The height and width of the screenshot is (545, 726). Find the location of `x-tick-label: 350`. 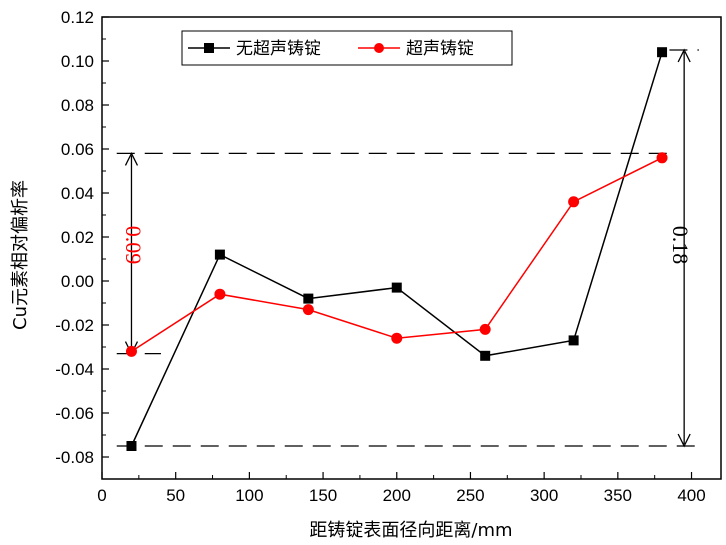

x-tick-label: 350 is located at coordinates (618, 495).